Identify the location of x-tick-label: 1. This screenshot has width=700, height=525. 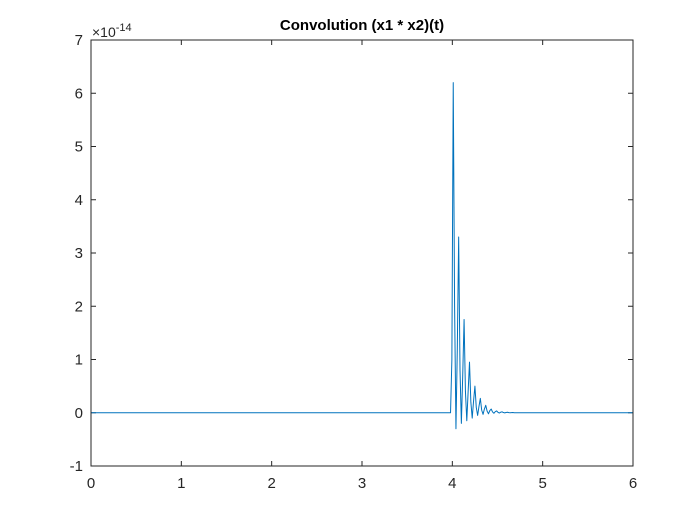
(181, 483).